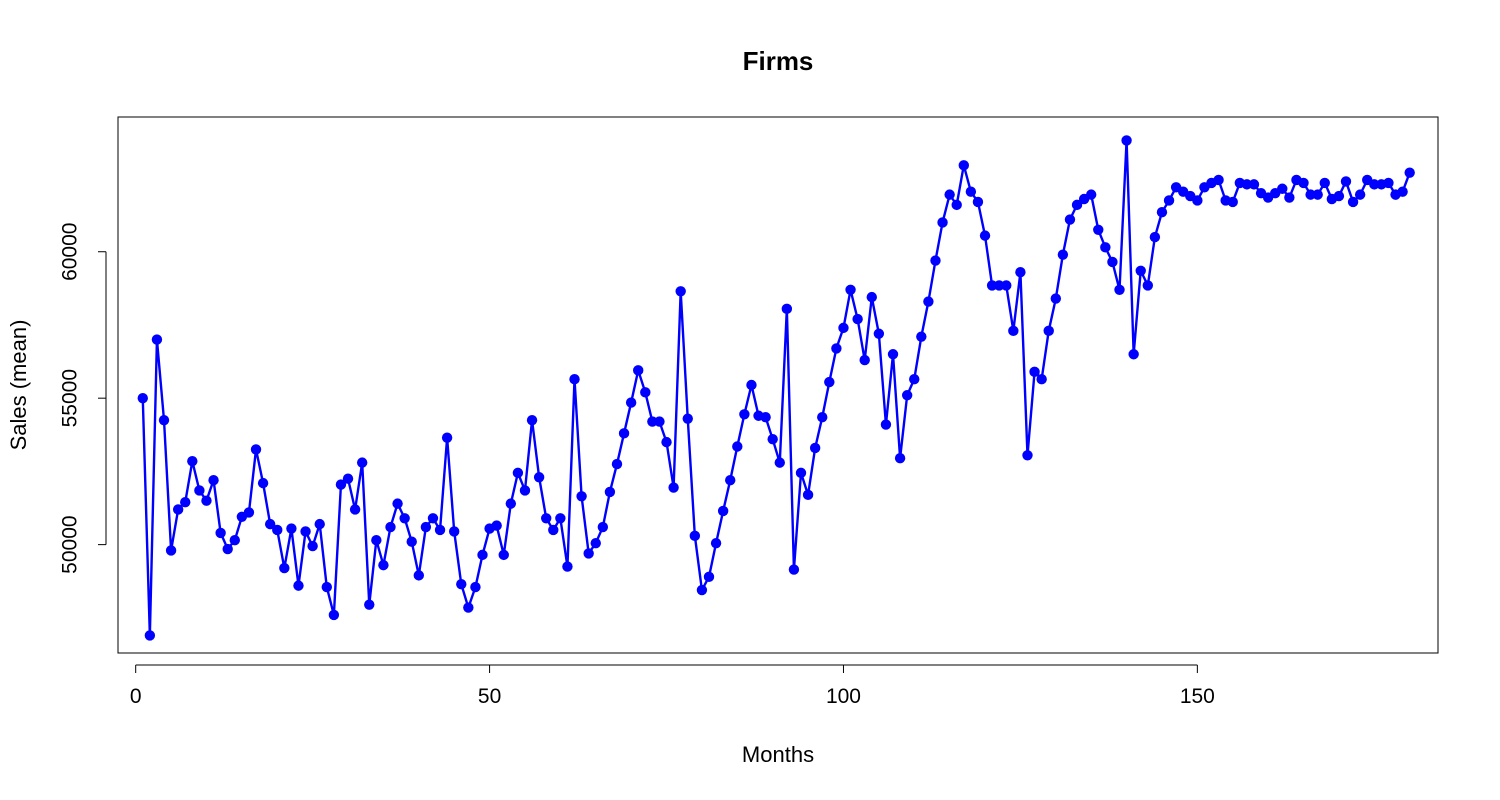 This screenshot has height=800, width=1500. I want to click on y-tick-label: 55000, so click(70, 398).